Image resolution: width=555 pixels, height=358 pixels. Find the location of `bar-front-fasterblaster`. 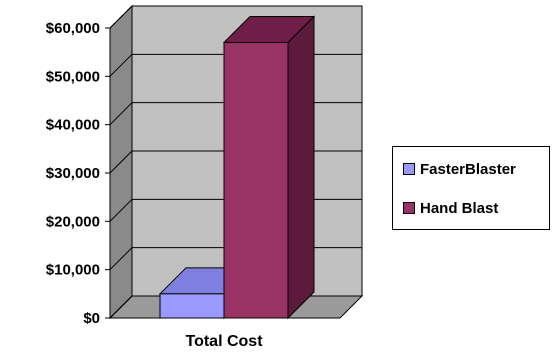

bar-front-fasterblaster is located at coordinates (192, 306).